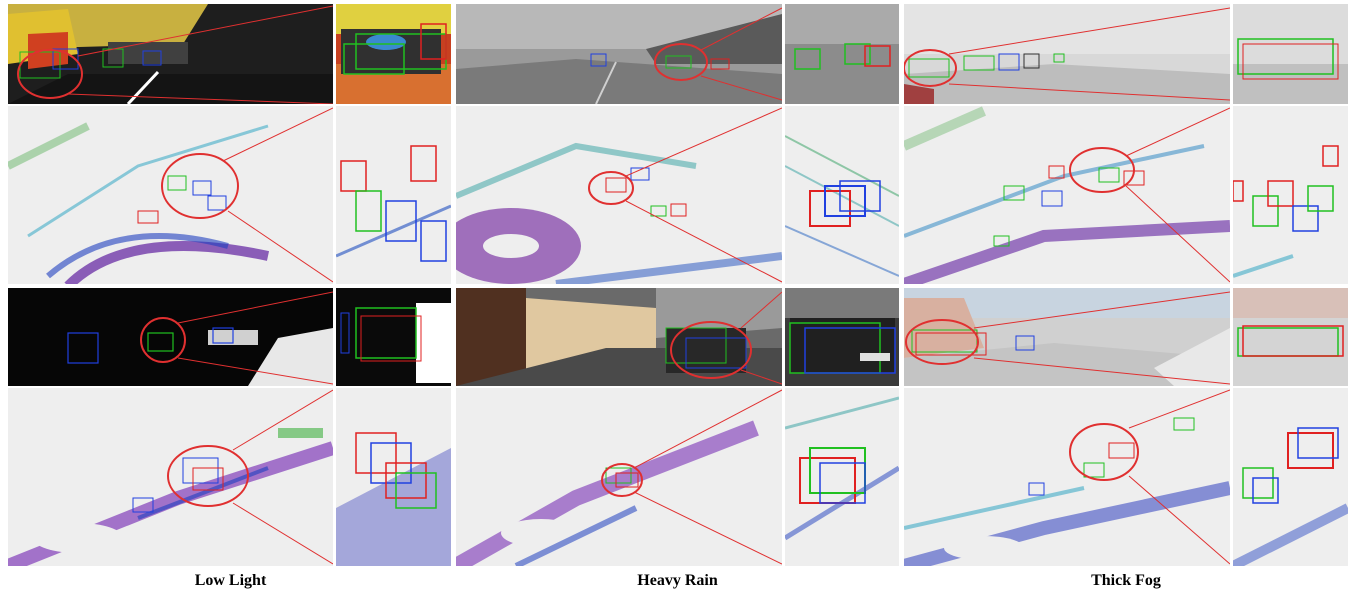  I want to click on heavy-rain-camera-1-zoom, so click(842, 54).